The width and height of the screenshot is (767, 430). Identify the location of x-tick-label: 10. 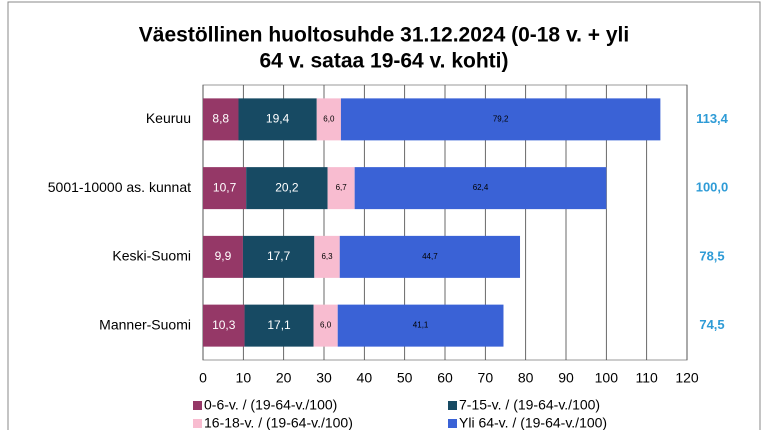
(244, 378).